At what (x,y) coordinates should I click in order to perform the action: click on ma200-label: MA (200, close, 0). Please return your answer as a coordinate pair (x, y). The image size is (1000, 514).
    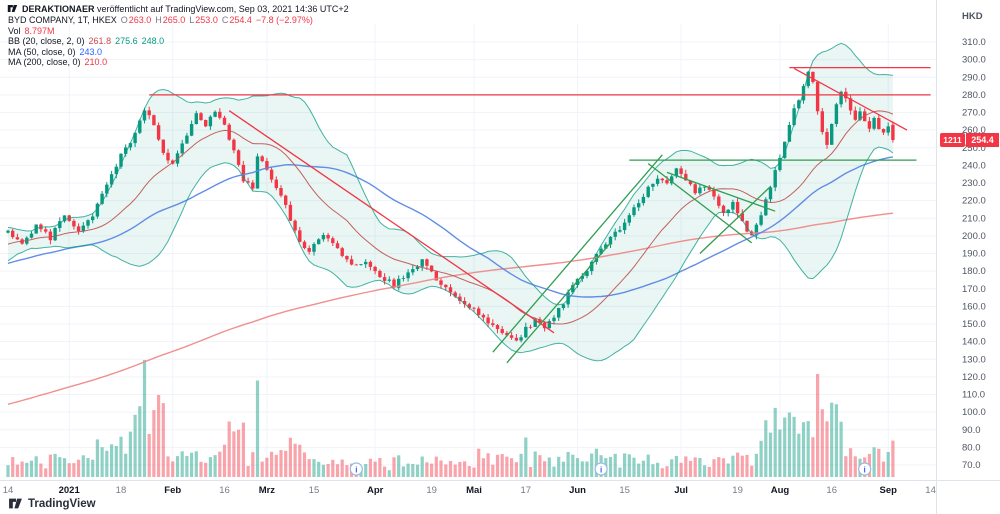
    Looking at the image, I should click on (44, 62).